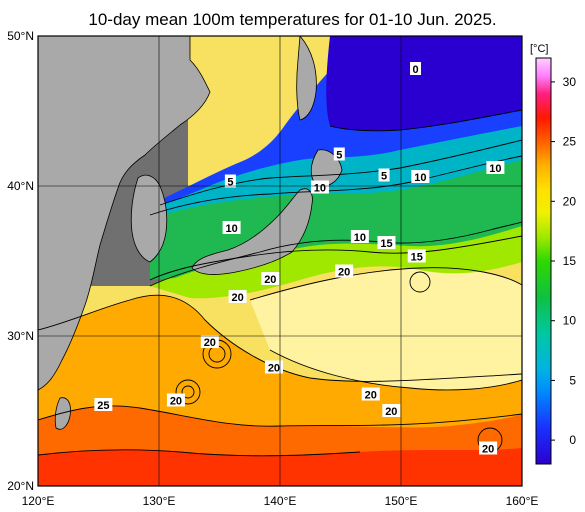 The image size is (585, 512). I want to click on lon-tick-label: 160°E, so click(522, 501).